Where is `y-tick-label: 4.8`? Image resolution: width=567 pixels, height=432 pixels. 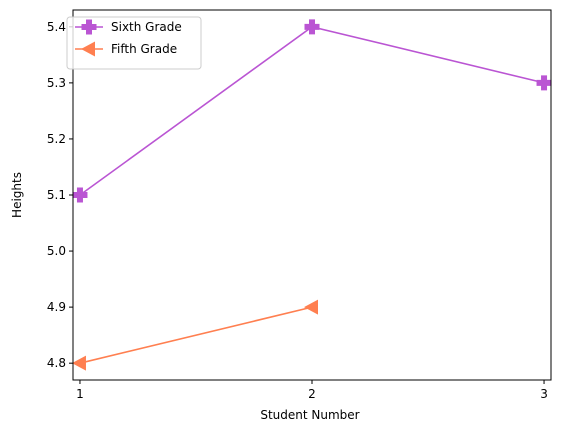
y-tick-label: 4.8 is located at coordinates (56, 363).